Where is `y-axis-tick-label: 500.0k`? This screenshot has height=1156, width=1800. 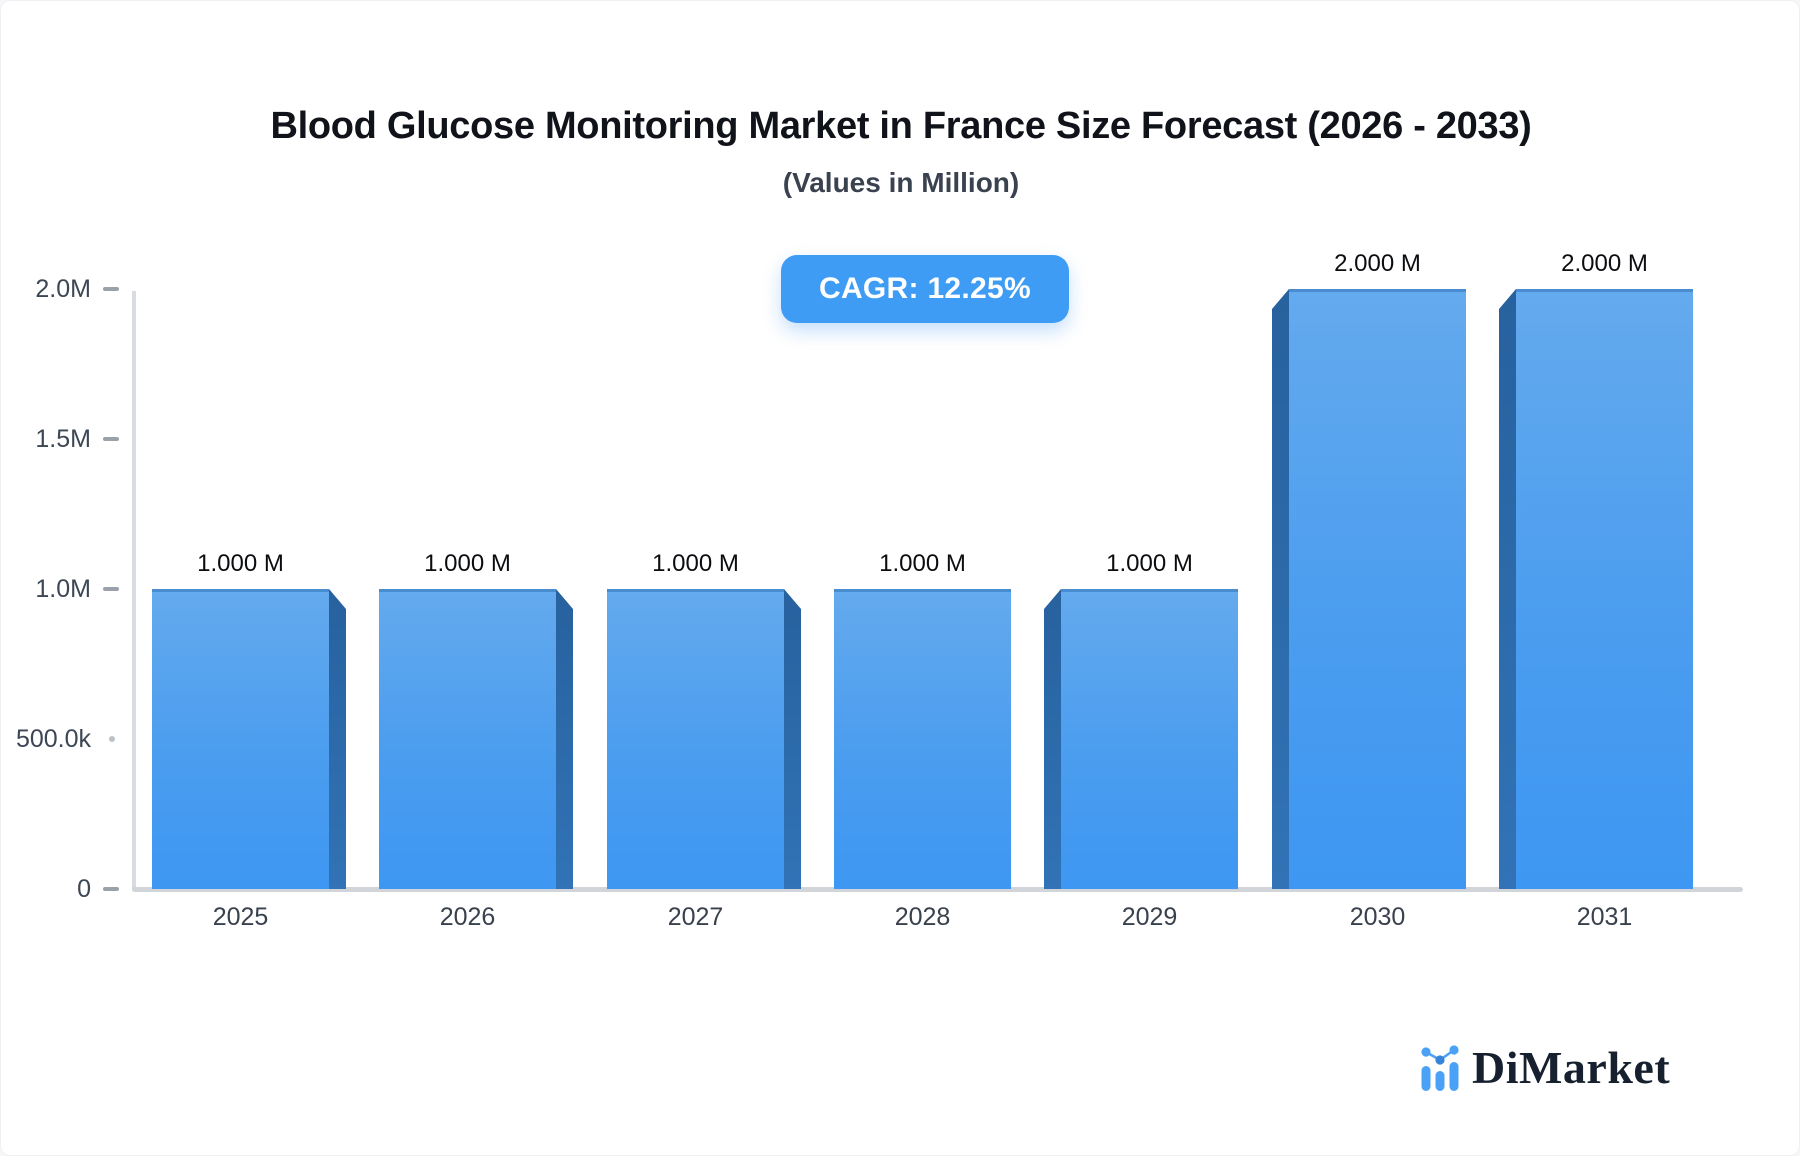 y-axis-tick-label: 500.0k is located at coordinates (53, 739).